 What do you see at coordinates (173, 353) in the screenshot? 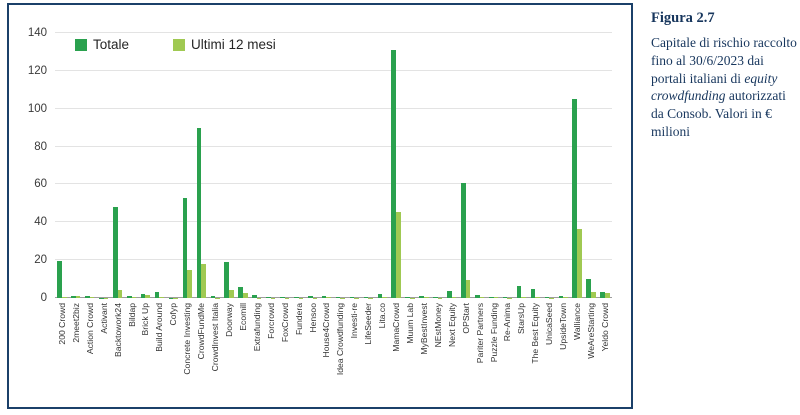
I see `x-tick-cell-8: Cofyp` at bounding box center [173, 353].